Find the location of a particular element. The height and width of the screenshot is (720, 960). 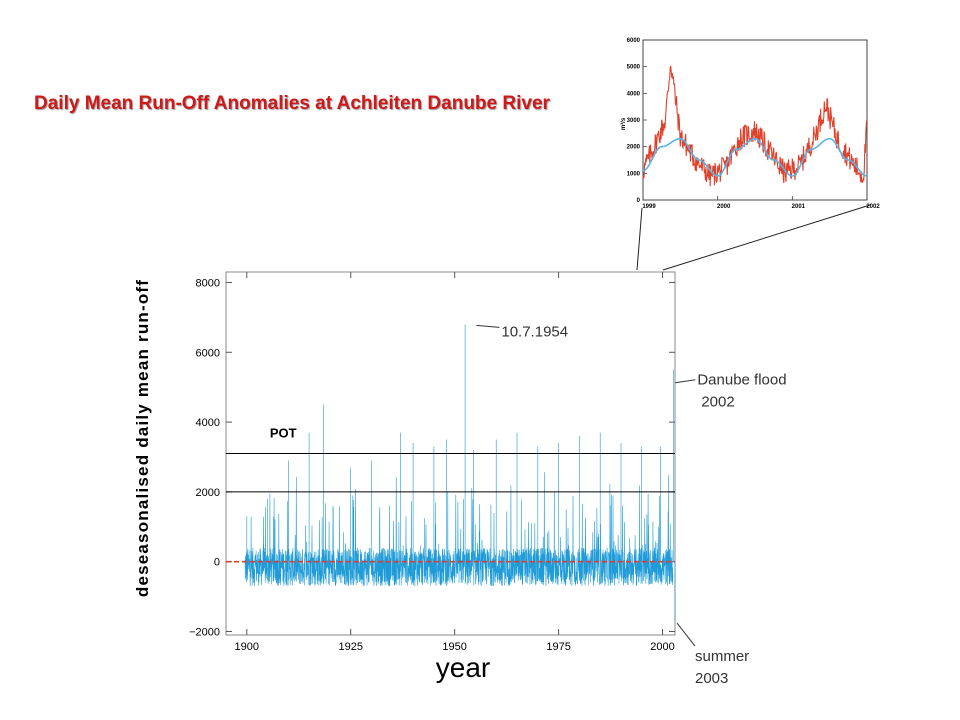

x-tick-label: 1950 is located at coordinates (454, 647).